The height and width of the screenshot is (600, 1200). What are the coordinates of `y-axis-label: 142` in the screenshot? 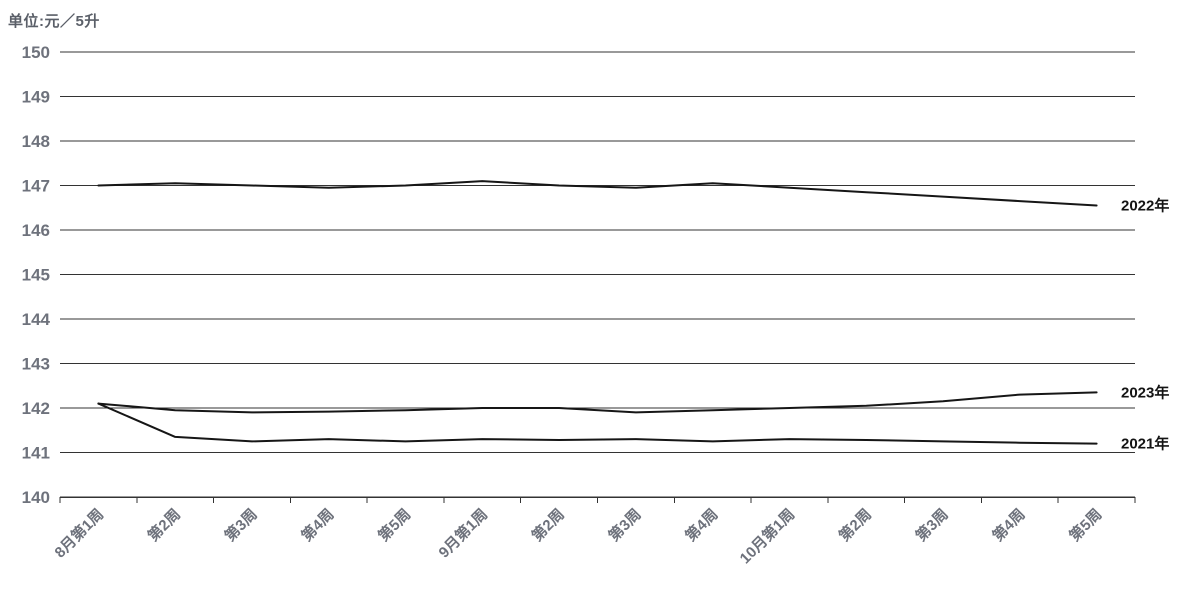 It's located at (36, 408).